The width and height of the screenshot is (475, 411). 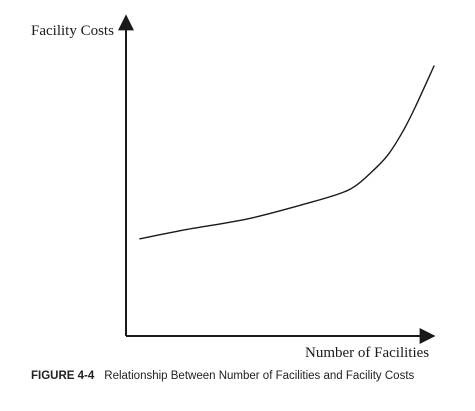 I want to click on figure-number: FIGURE 4-4, so click(x=63, y=376).